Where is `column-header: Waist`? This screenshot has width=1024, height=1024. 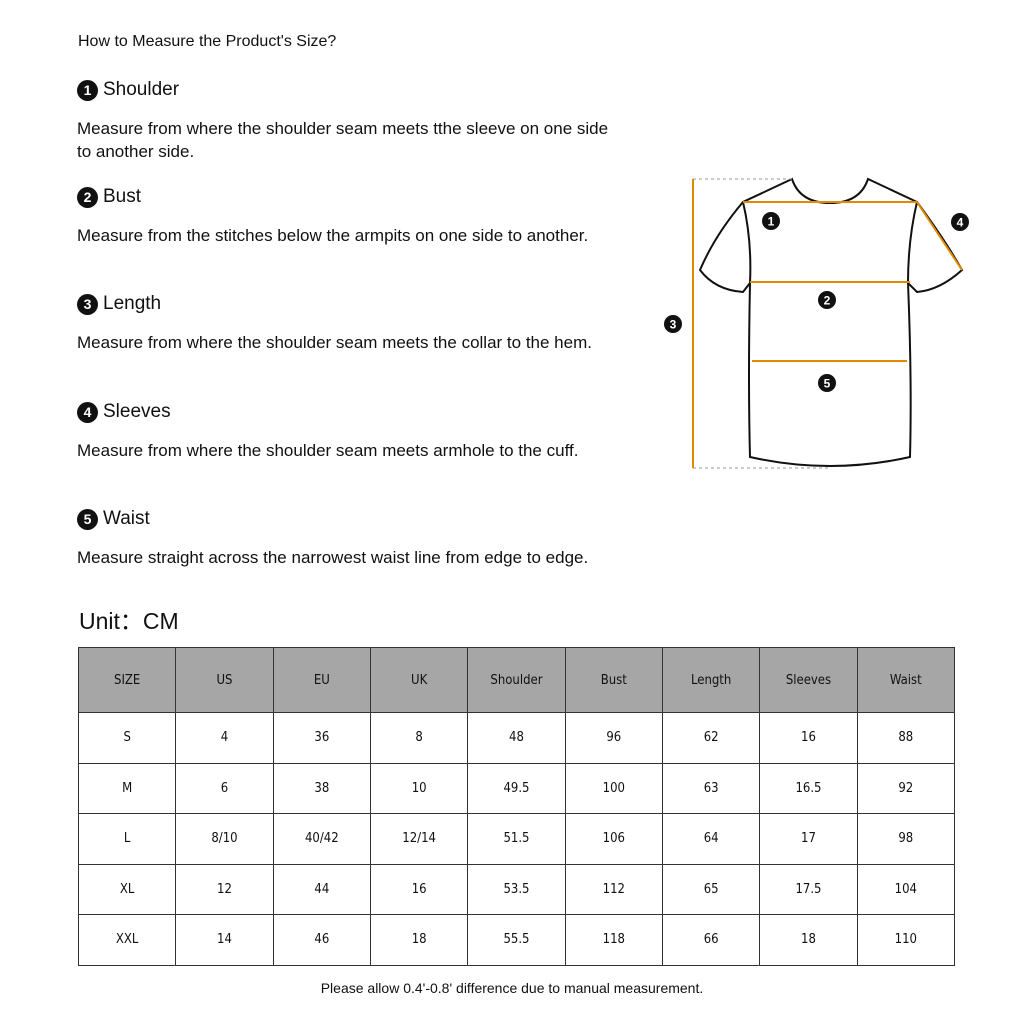 column-header: Waist is located at coordinates (906, 680).